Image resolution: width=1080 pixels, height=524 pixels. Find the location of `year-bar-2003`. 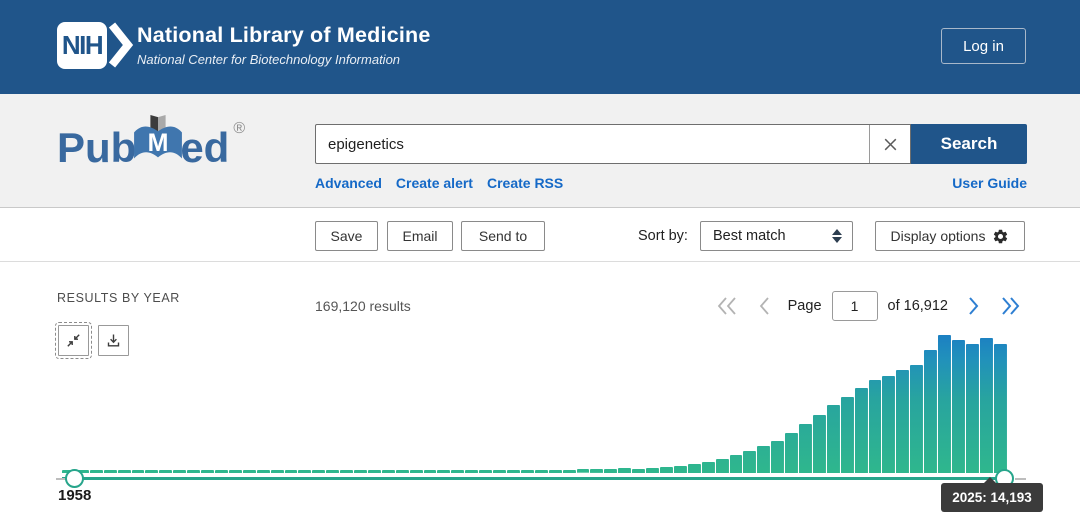

year-bar-2003 is located at coordinates (694, 468).